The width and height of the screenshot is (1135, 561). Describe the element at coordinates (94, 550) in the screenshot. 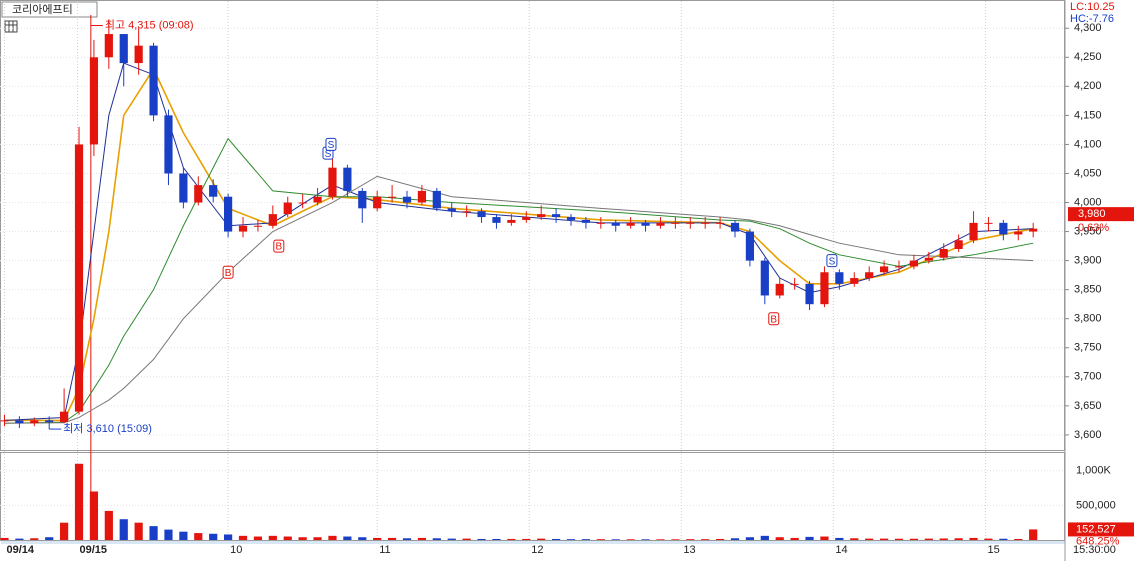

I see `x-tick-label: 09/15` at that location.